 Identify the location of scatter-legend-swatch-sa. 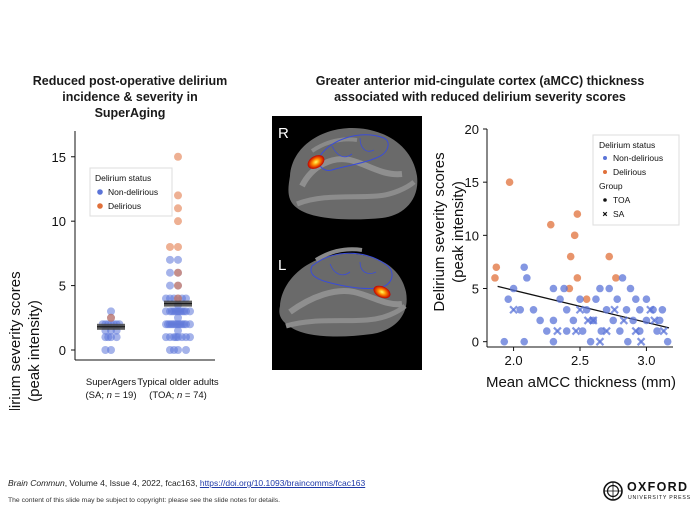
(605, 214).